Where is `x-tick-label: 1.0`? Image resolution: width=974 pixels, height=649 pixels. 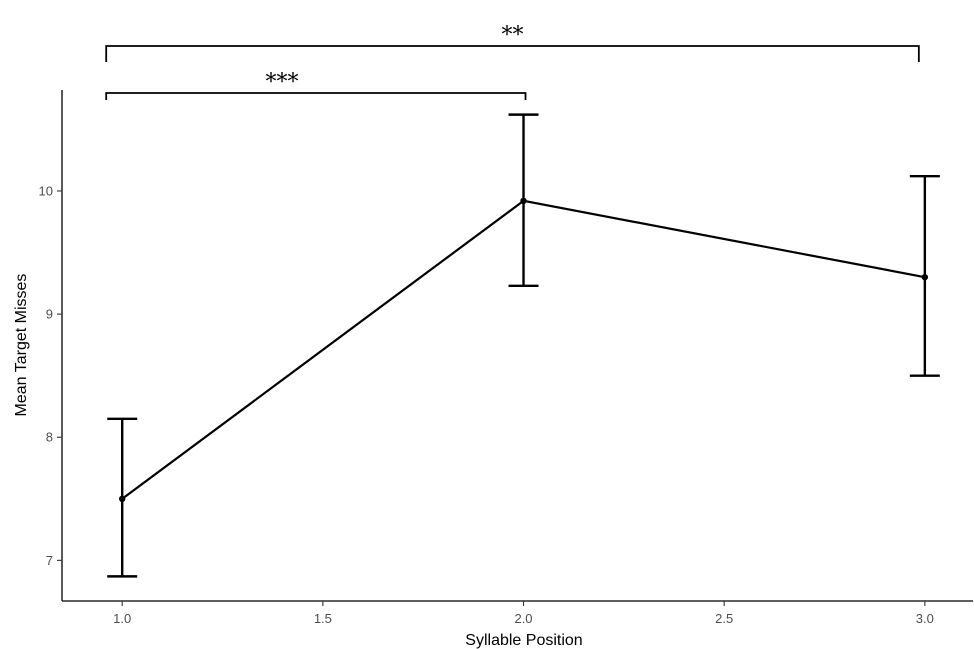
x-tick-label: 1.0 is located at coordinates (122, 618).